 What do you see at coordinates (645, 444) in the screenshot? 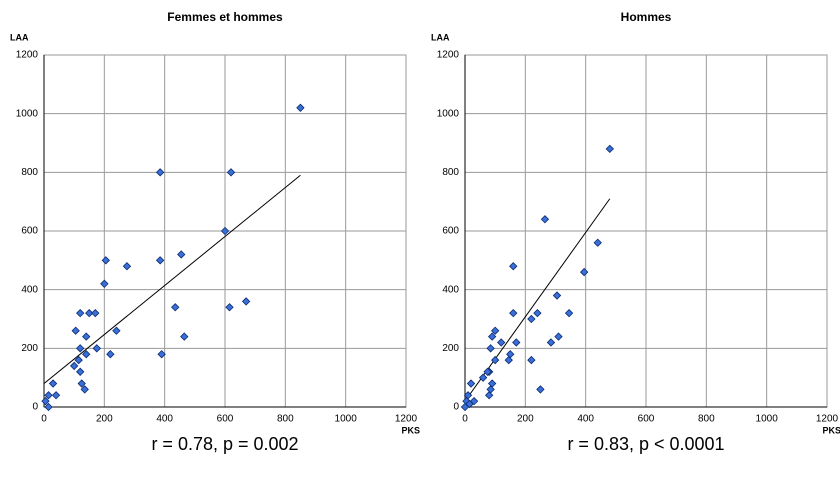
I see `annotation: r = 0.83, p < 0.0001` at bounding box center [645, 444].